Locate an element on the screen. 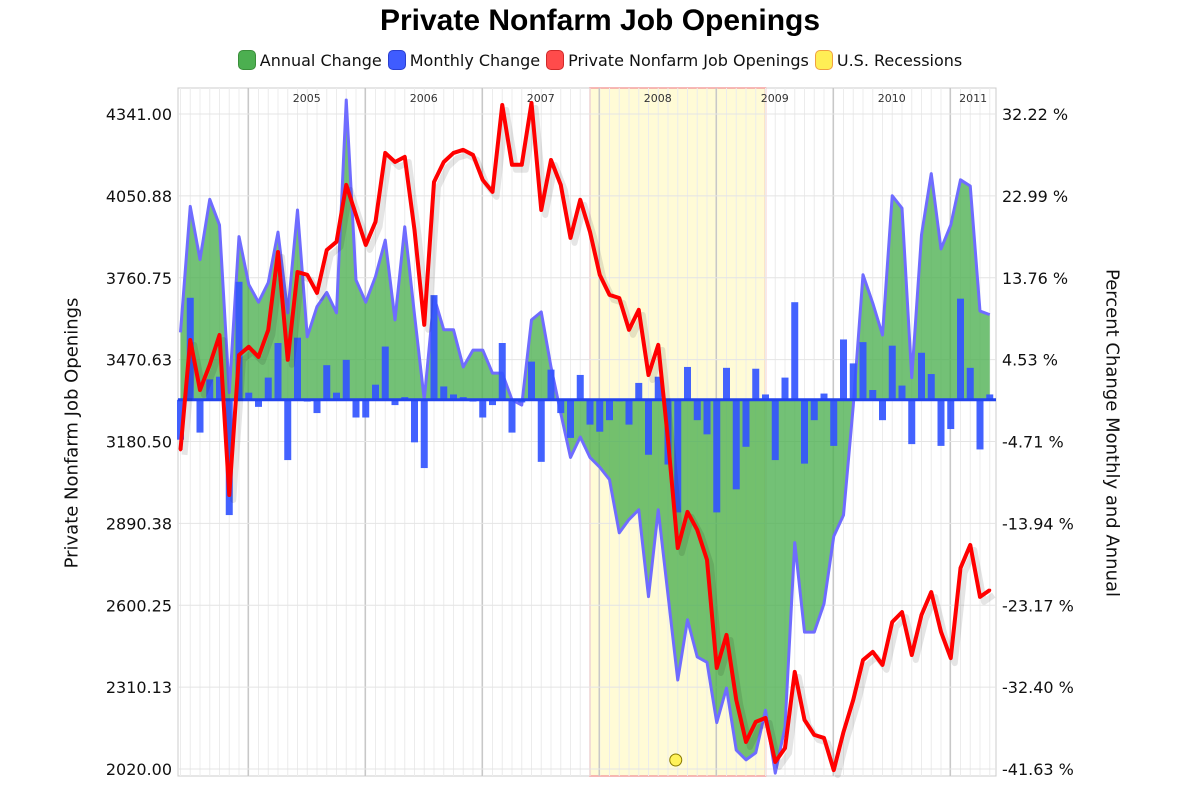  y-tick-label-right: 4.53 % is located at coordinates (1030, 360).